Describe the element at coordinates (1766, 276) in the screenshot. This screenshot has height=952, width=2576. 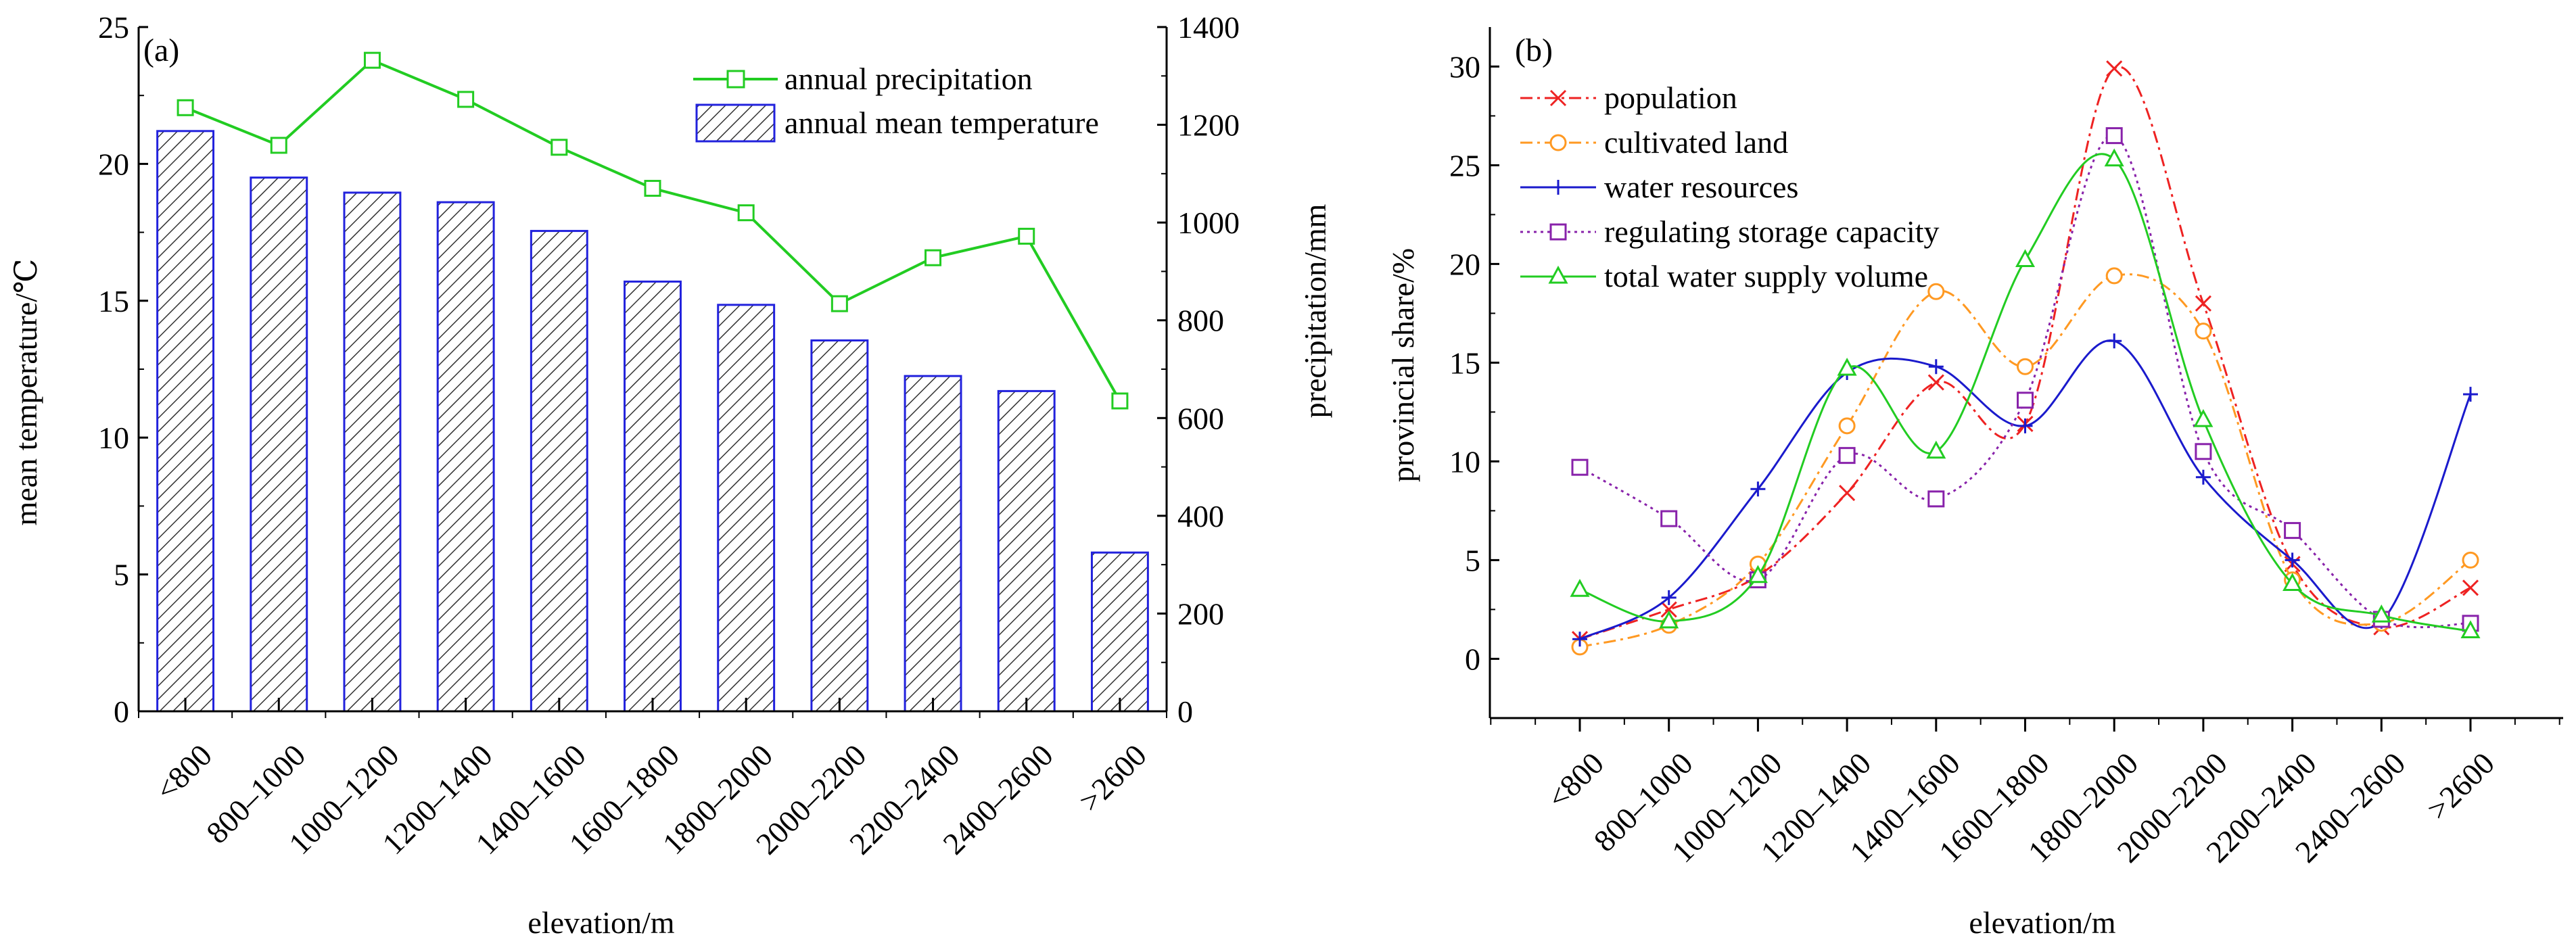
I see `legend-label: total water supply volume` at that location.